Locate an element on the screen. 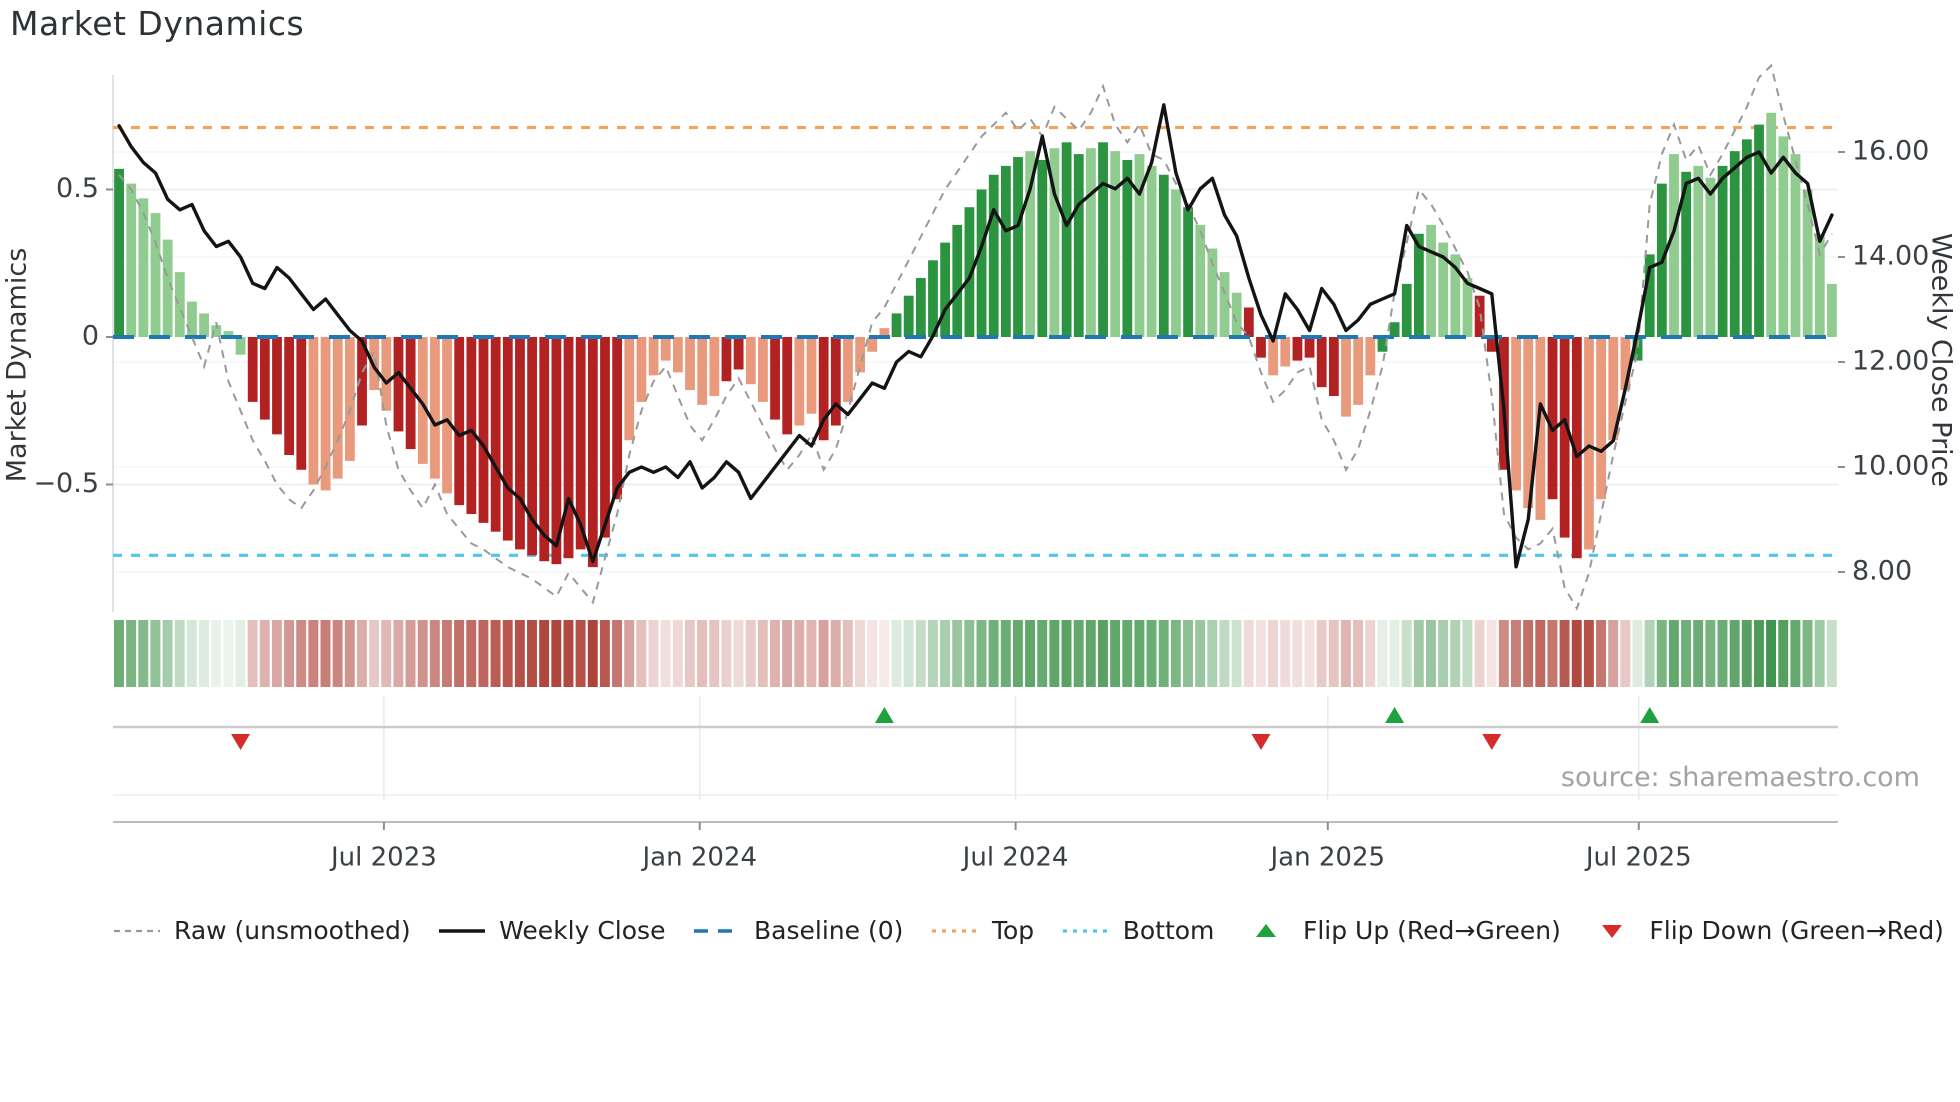  y-left-tick-label: 0.5 is located at coordinates (77, 188).